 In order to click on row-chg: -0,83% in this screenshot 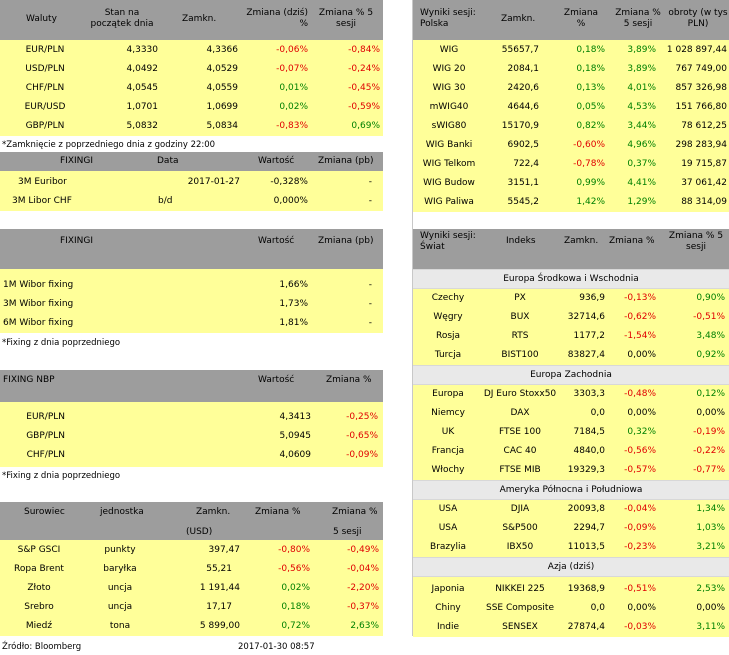, I will do `click(292, 126)`.